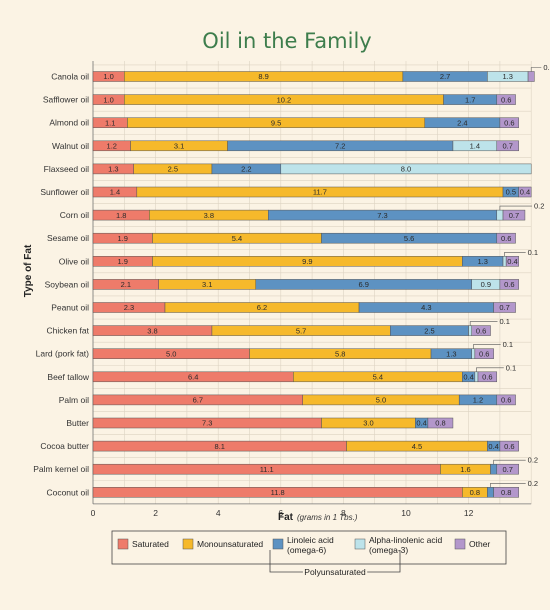  Describe the element at coordinates (486, 284) in the screenshot. I see `value-label: 0.9` at that location.